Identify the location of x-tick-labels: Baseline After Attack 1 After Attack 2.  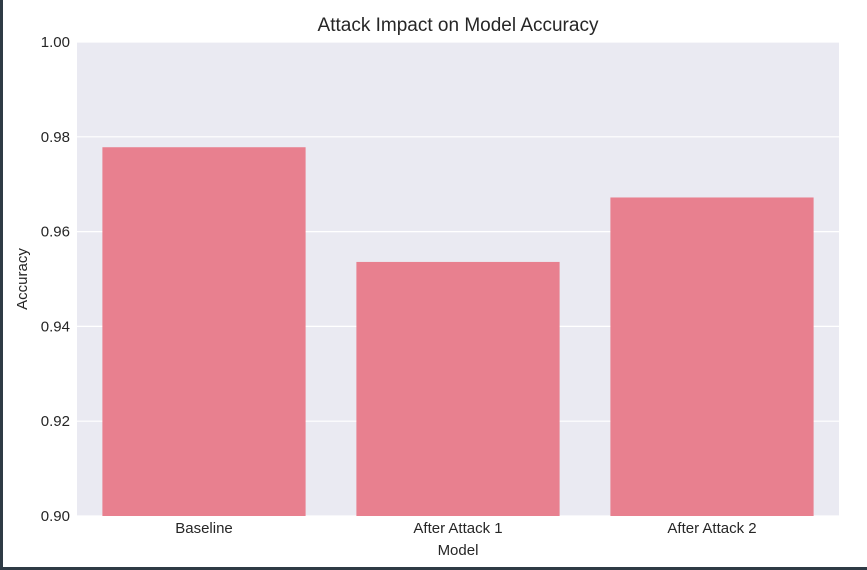
(465, 528).